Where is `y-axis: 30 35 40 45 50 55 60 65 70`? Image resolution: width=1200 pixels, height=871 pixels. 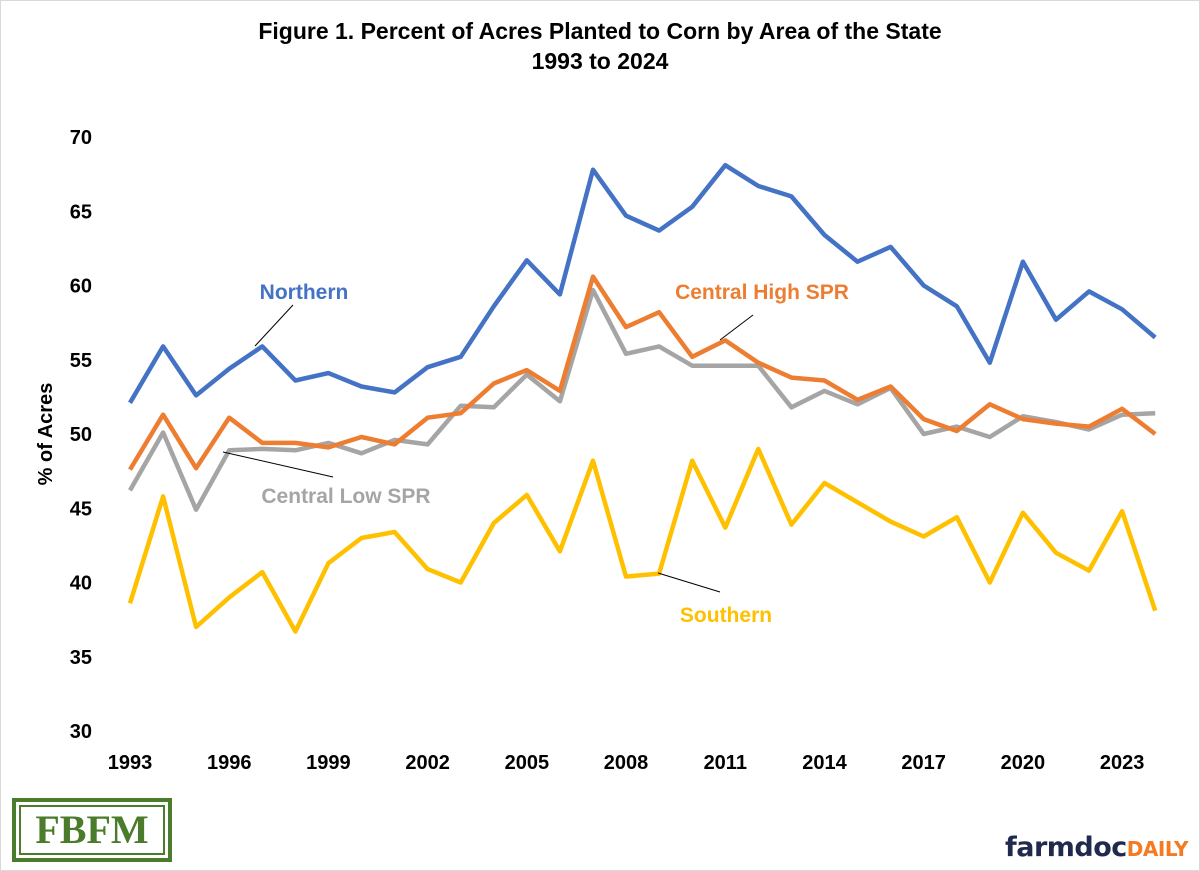 y-axis: 30 35 40 45 50 55 60 65 70 is located at coordinates (81, 435).